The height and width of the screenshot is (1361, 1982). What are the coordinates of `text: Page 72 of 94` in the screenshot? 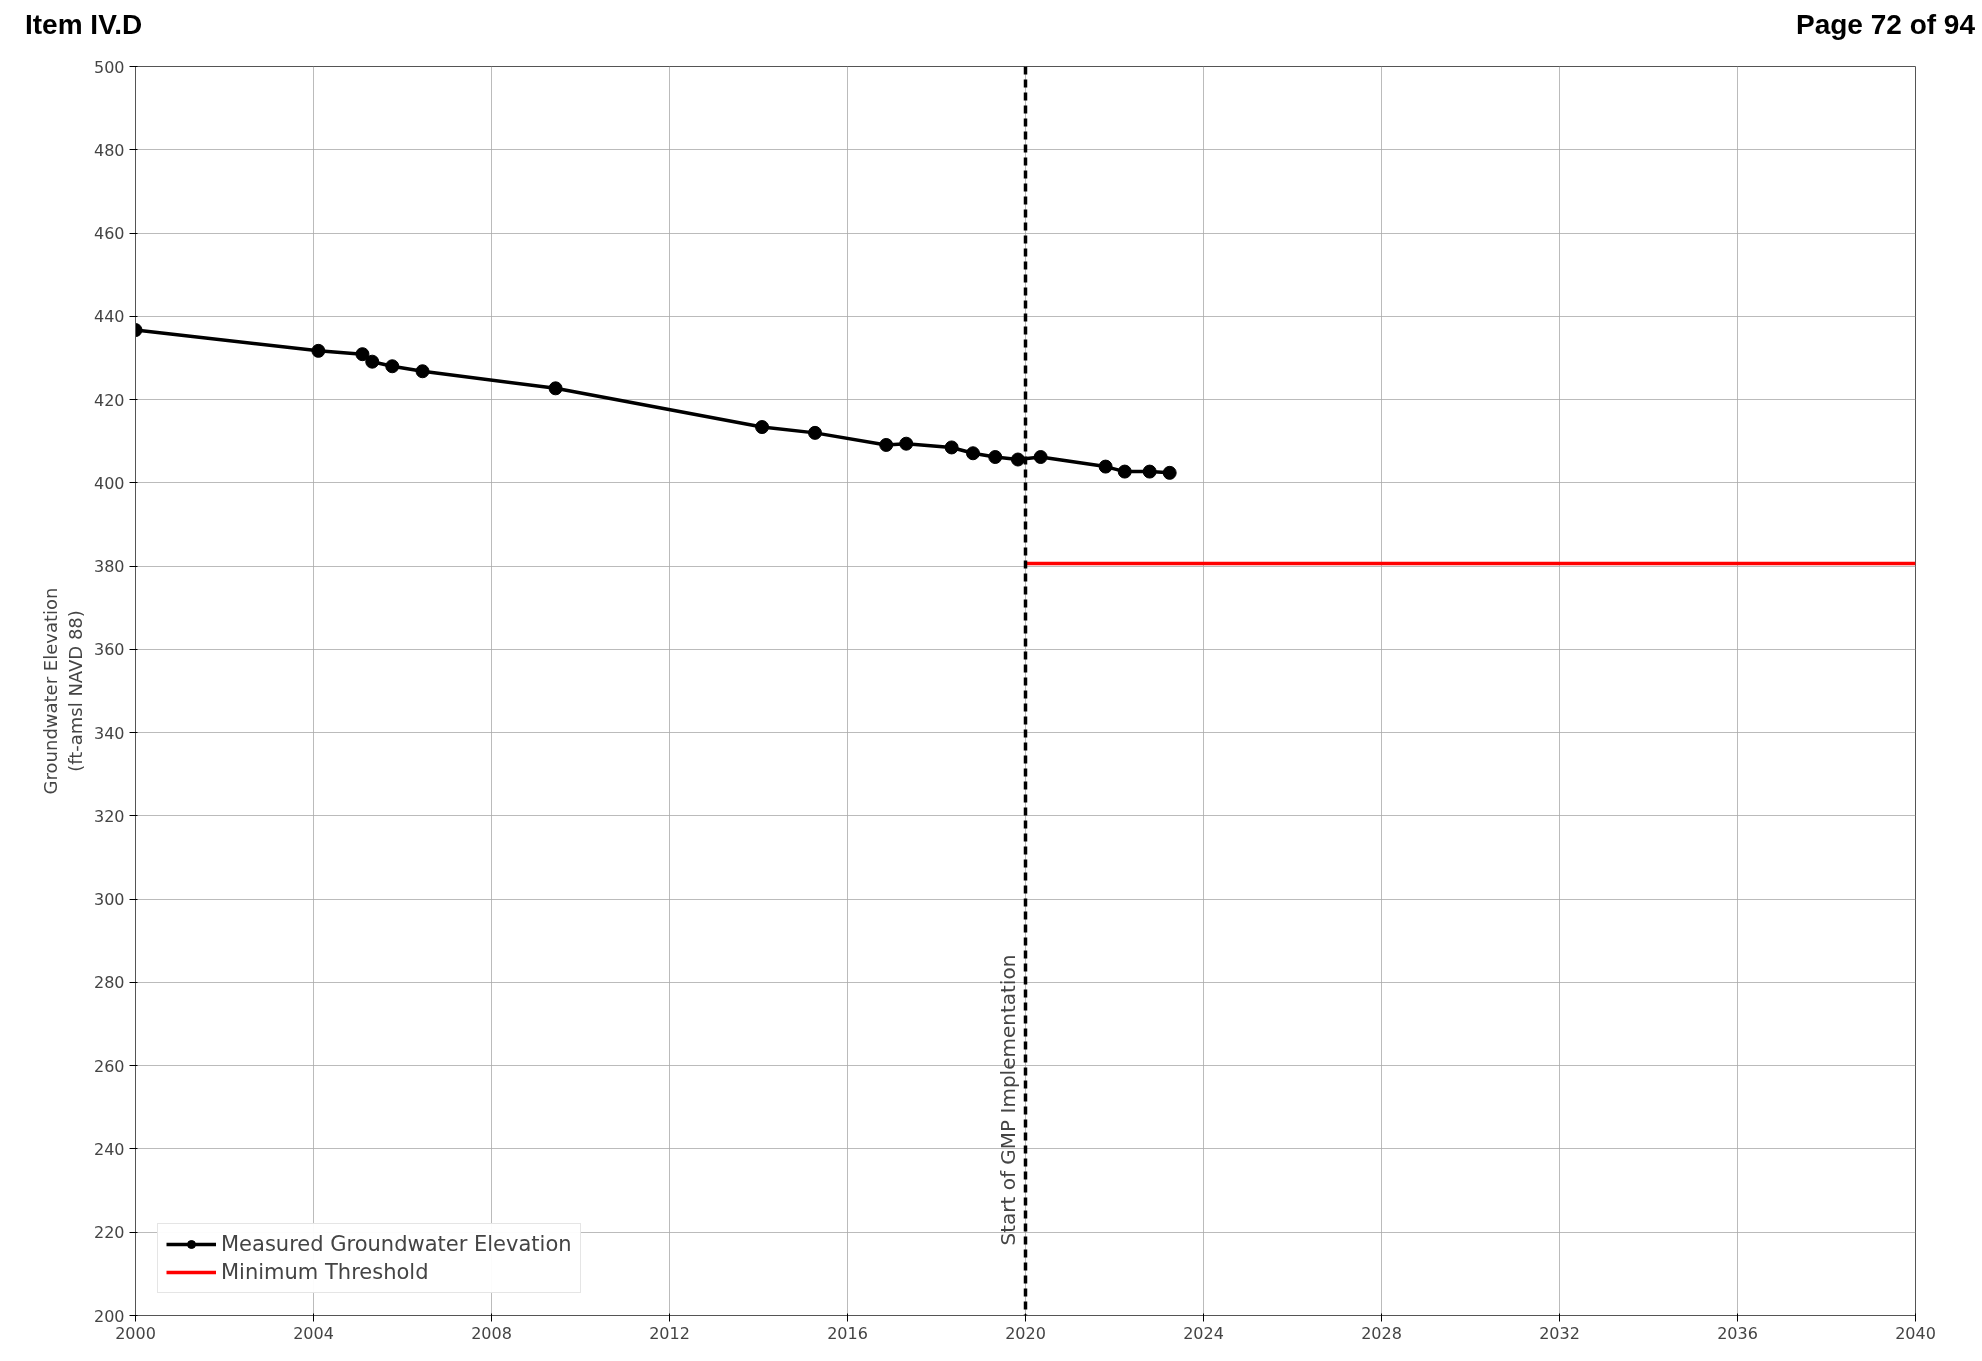 It's located at (1885, 25).